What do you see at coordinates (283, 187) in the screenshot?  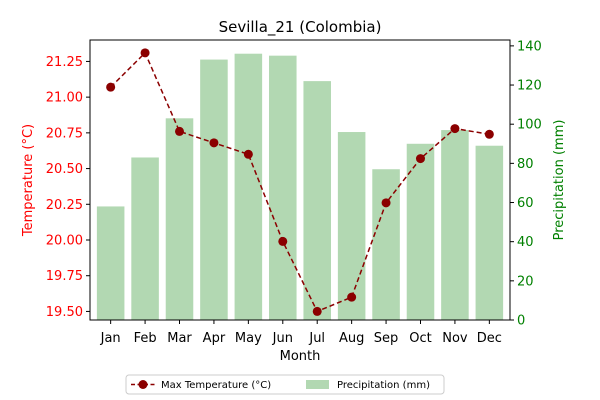 I see `precipitation-bar-jun` at bounding box center [283, 187].